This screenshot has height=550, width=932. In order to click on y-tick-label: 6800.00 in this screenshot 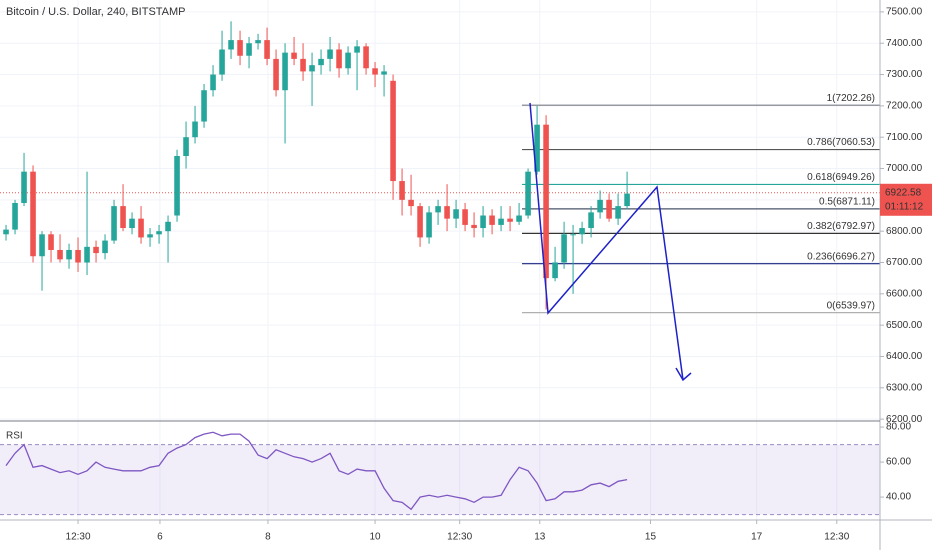, I will do `click(904, 231)`.